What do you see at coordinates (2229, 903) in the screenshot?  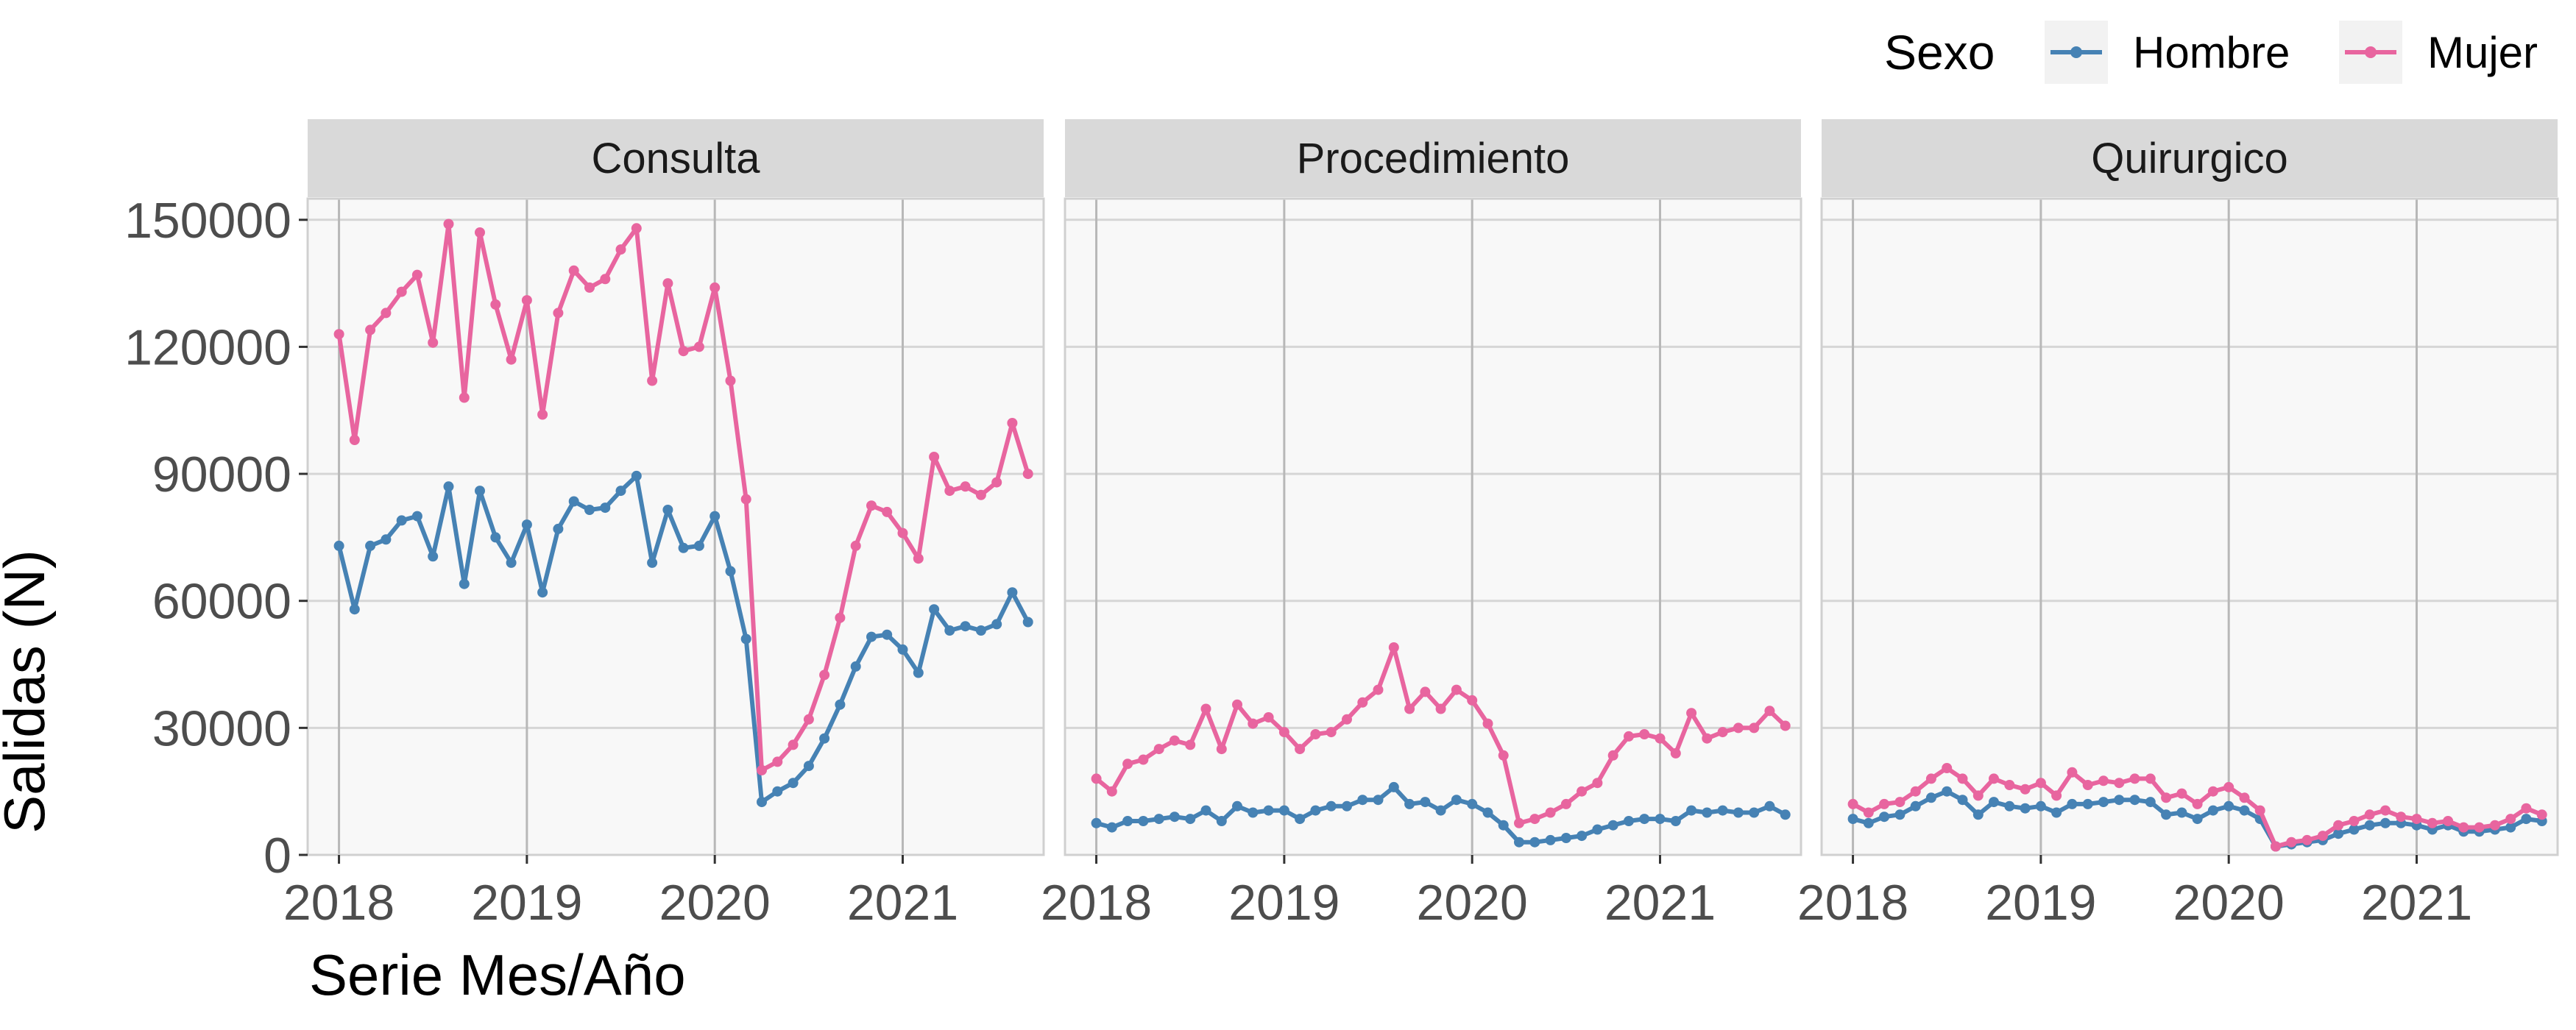 I see `x-tick-label: 2020` at bounding box center [2229, 903].